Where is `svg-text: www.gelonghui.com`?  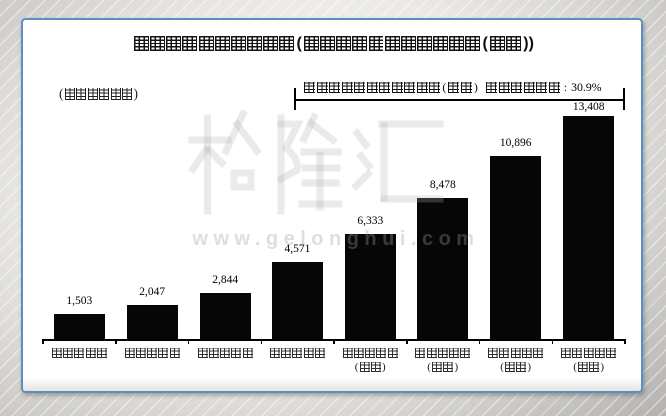
svg-text: www.gelonghui.com is located at coordinates (335, 239).